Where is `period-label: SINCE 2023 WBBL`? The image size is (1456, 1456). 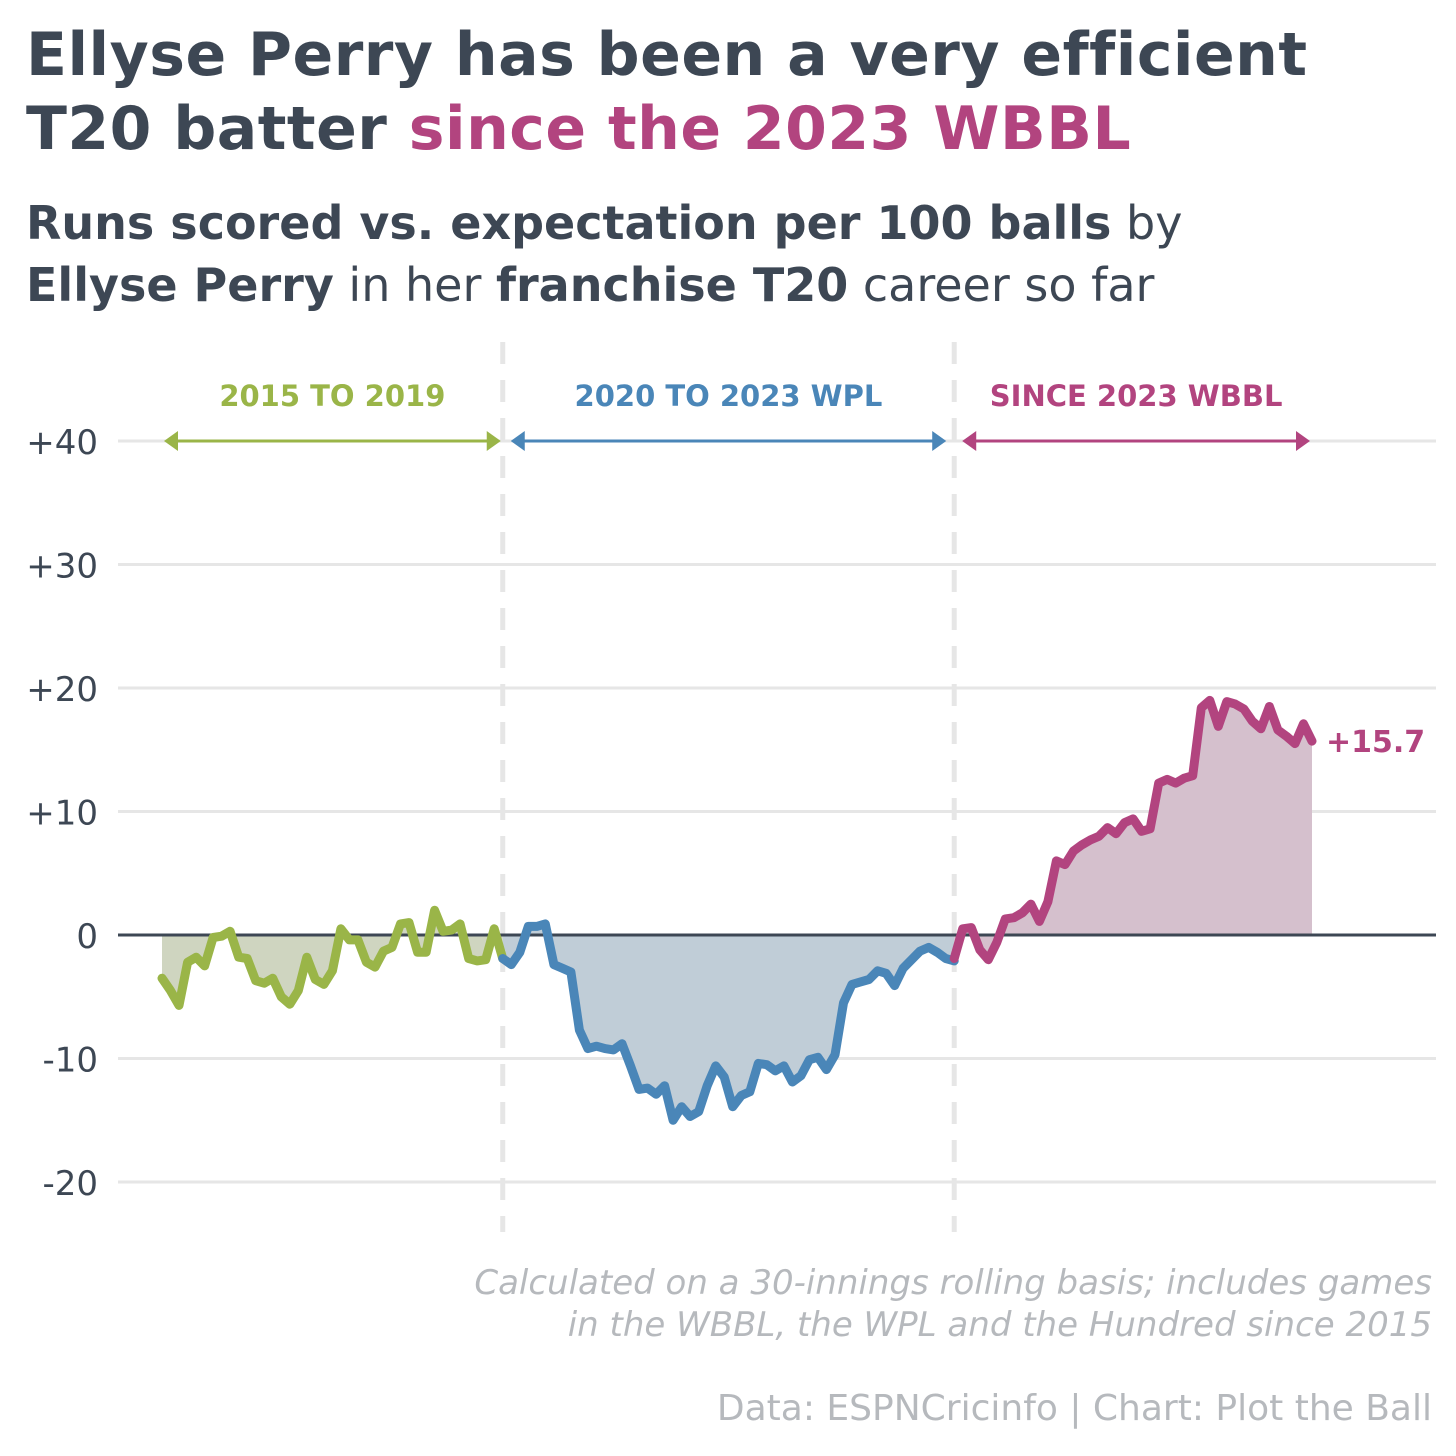 period-label: SINCE 2023 WBBL is located at coordinates (1136, 396).